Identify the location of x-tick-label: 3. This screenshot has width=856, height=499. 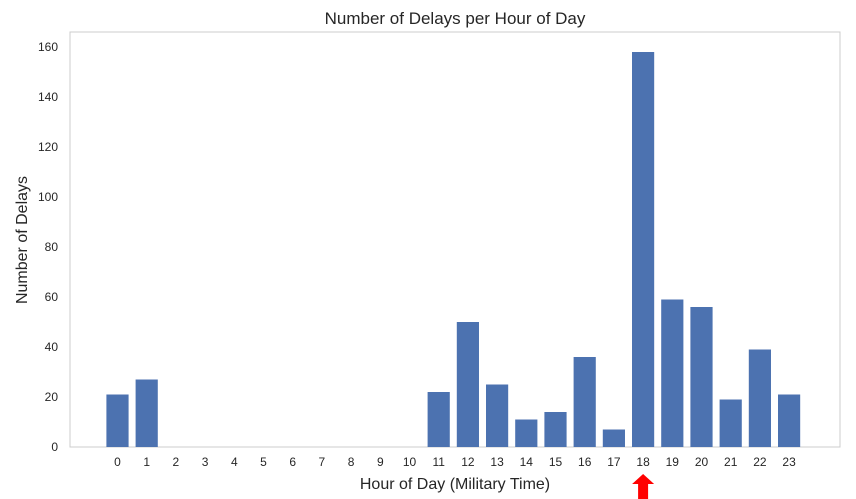
(205, 462).